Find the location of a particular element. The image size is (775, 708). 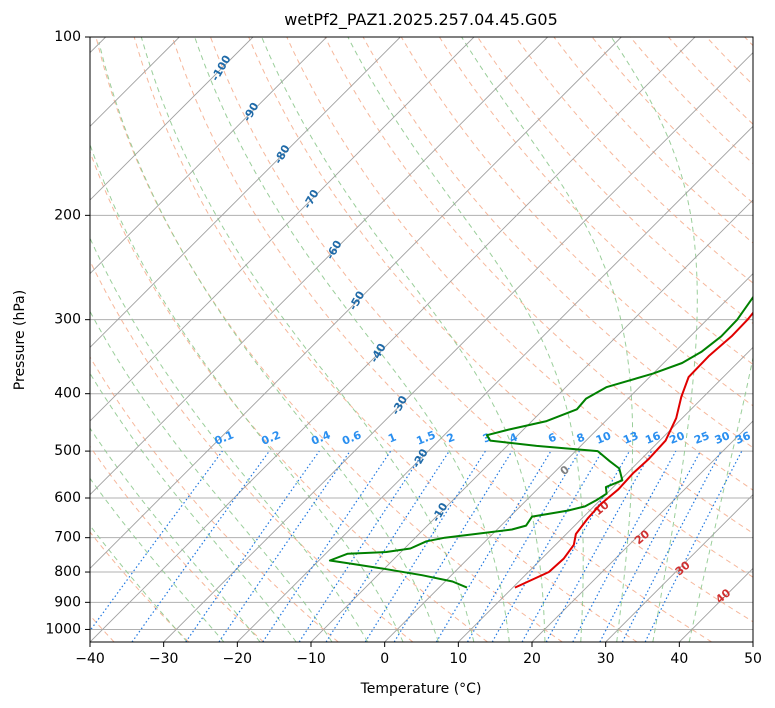

x-tick-label: 30 is located at coordinates (606, 659).